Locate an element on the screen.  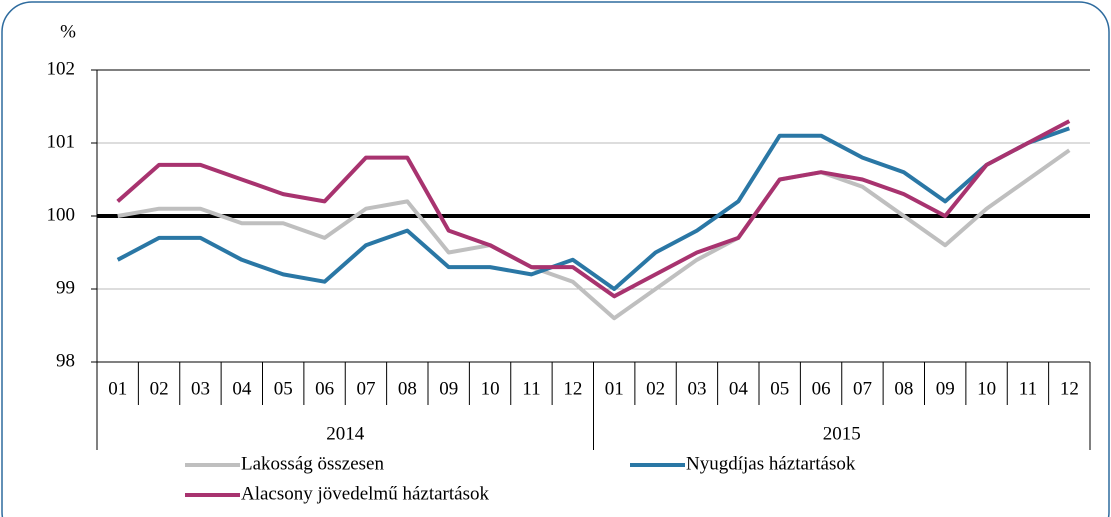
y-tick-label: 99 is located at coordinates (65, 287).